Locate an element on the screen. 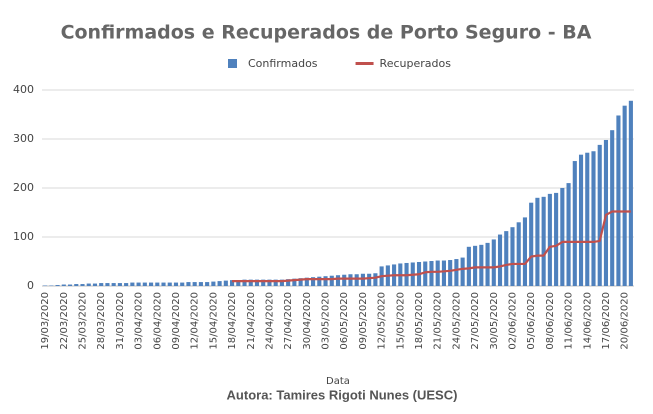  x-tick-label: 20/06/2020 is located at coordinates (625, 321).